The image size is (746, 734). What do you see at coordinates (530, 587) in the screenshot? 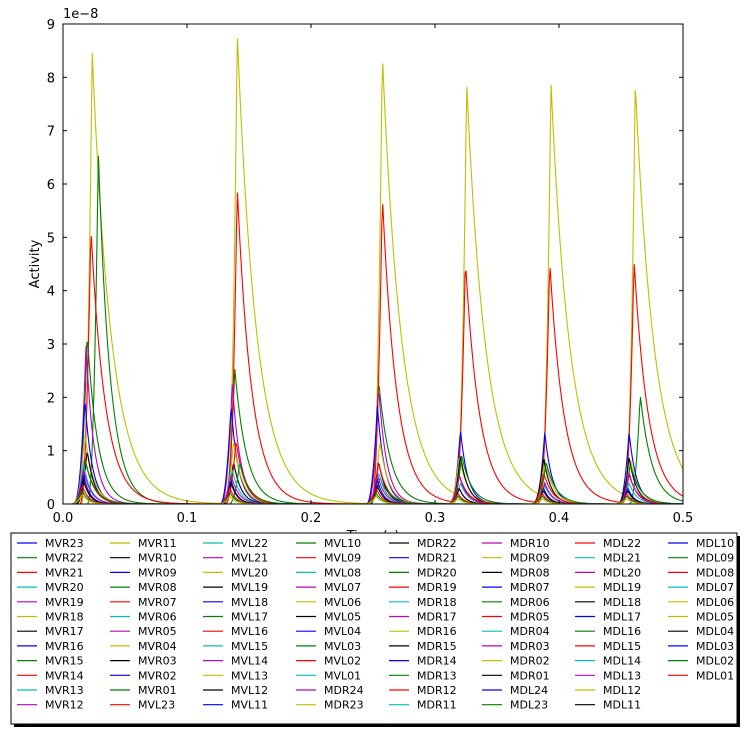
I see `legend-label: MDR07` at bounding box center [530, 587].